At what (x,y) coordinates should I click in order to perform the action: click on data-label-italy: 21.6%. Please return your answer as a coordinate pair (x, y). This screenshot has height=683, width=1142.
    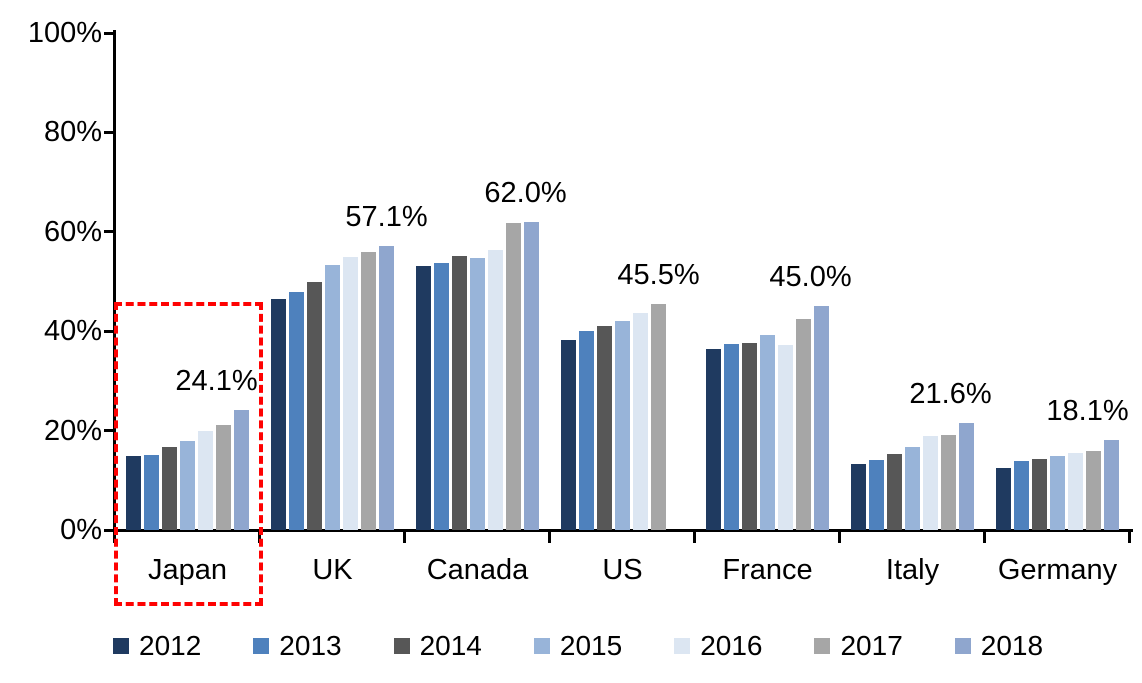
    Looking at the image, I should click on (950, 393).